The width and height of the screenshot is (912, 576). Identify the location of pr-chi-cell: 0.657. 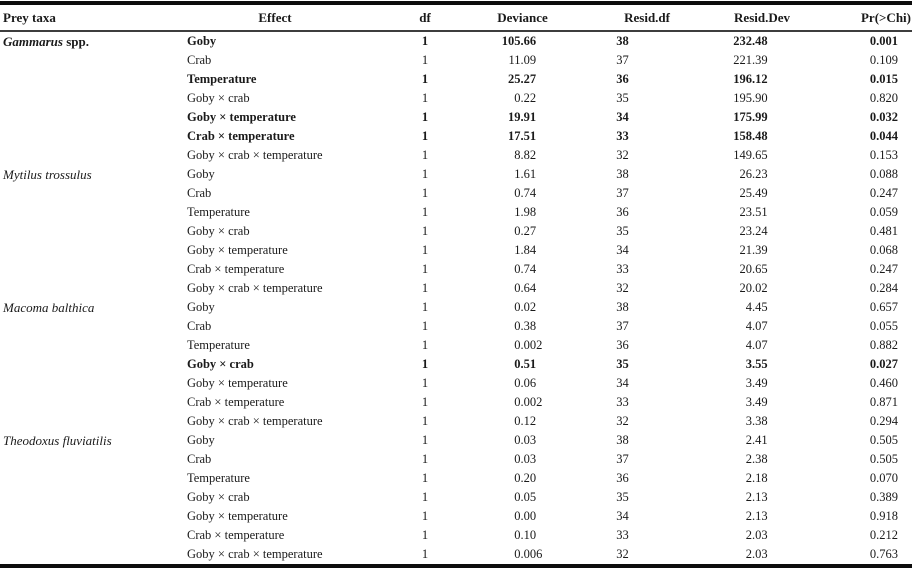
(883, 307).